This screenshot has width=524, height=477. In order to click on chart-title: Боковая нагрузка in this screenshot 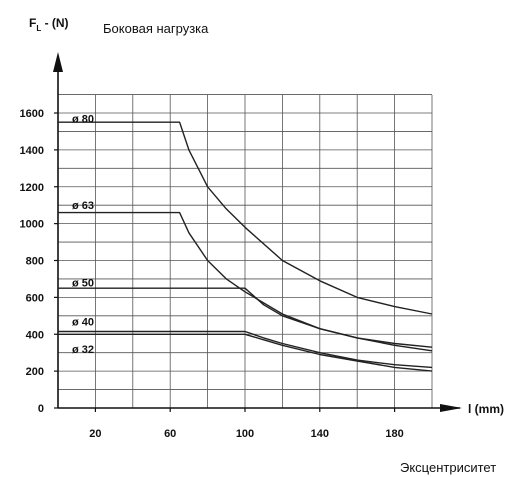, I will do `click(156, 28)`.